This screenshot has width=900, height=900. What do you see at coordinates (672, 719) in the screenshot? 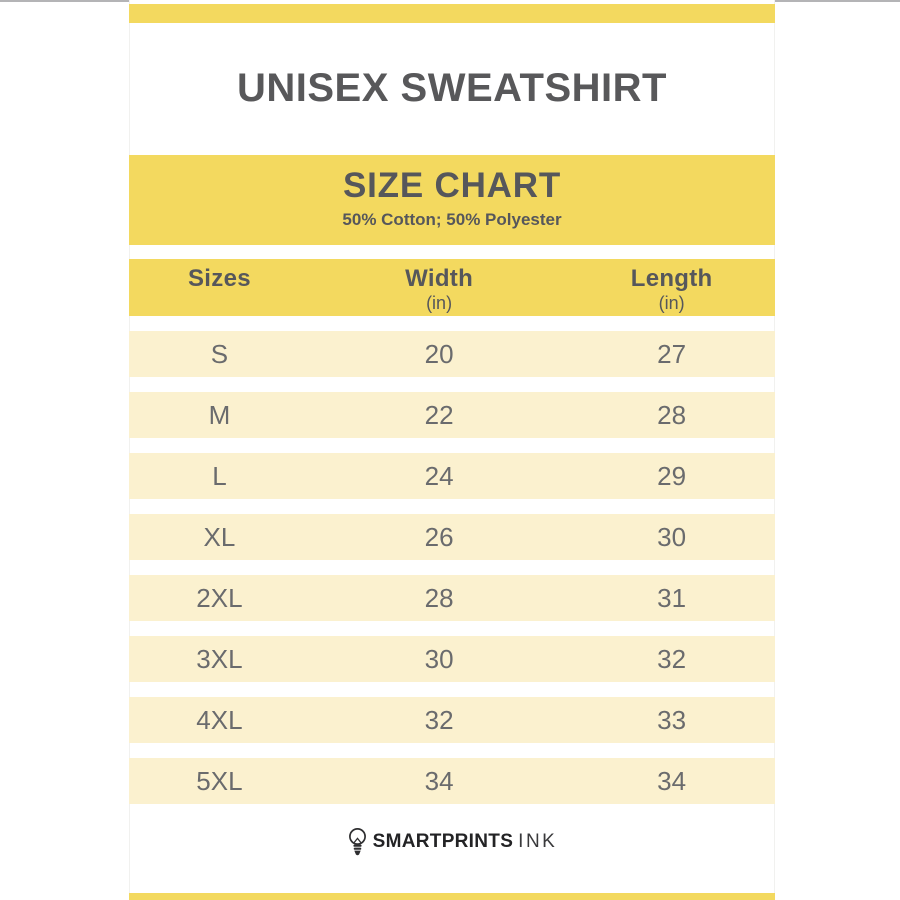
I see `cell-length: 33` at bounding box center [672, 719].